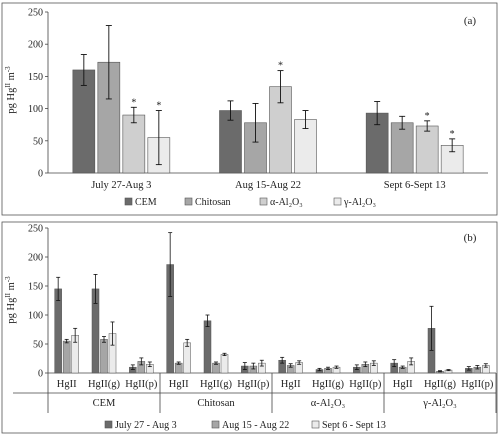 The width and height of the screenshot is (500, 436). Describe the element at coordinates (10, 90) in the screenshot. I see `panel-a-y-axis-label: pg HgII m-3` at that location.